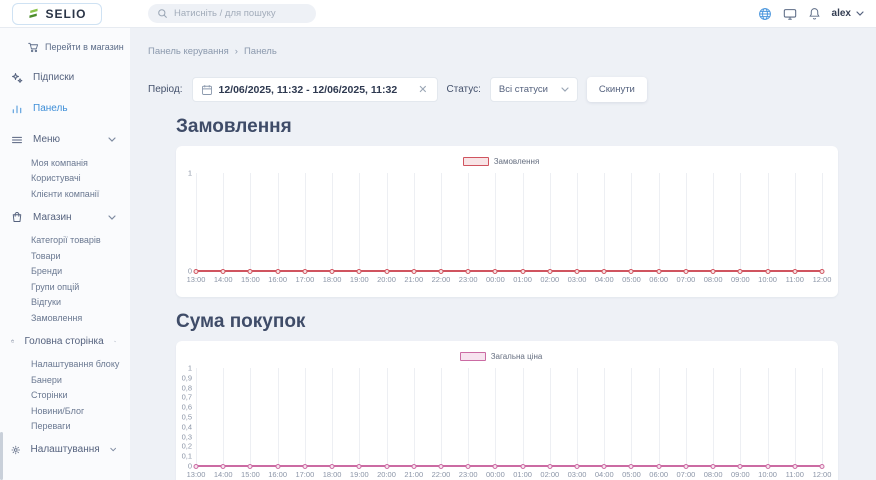 This screenshot has width=876, height=480. Describe the element at coordinates (16, 449) in the screenshot. I see `gear-icon` at that location.